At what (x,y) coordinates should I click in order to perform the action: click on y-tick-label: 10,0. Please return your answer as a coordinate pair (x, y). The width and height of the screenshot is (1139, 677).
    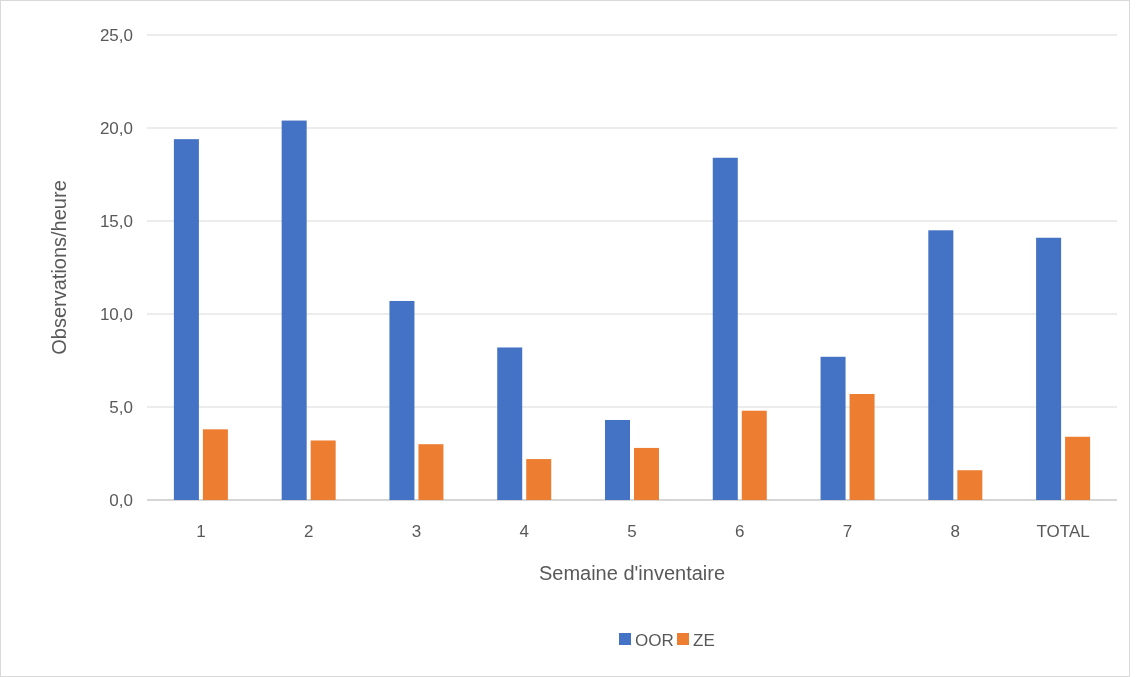
    Looking at the image, I should click on (116, 314).